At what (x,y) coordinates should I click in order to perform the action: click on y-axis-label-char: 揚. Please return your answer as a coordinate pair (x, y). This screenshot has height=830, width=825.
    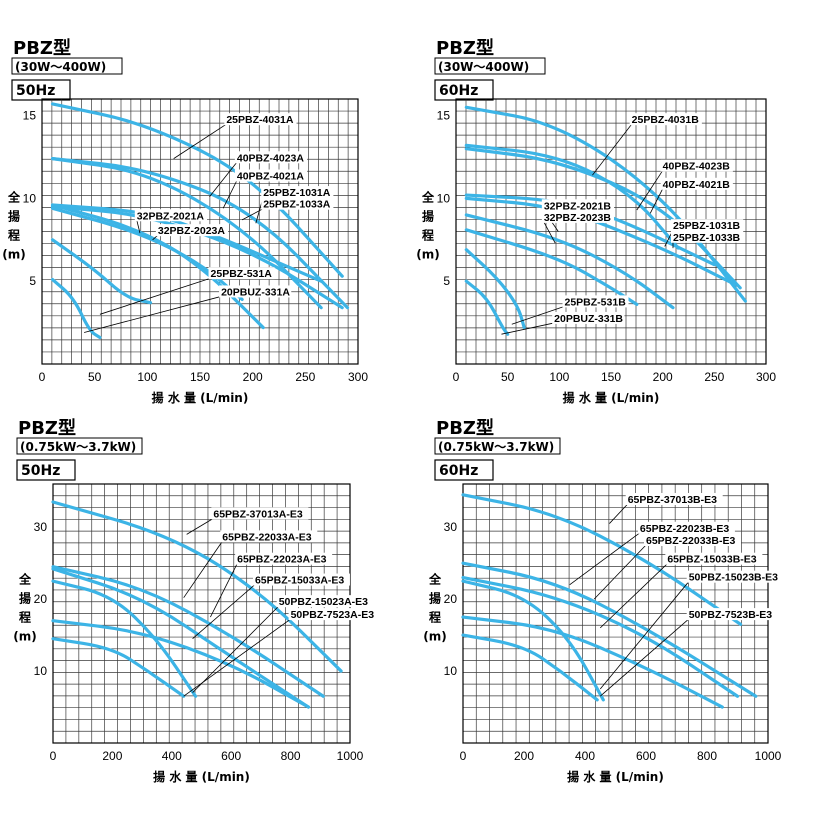
    Looking at the image, I should click on (14, 216).